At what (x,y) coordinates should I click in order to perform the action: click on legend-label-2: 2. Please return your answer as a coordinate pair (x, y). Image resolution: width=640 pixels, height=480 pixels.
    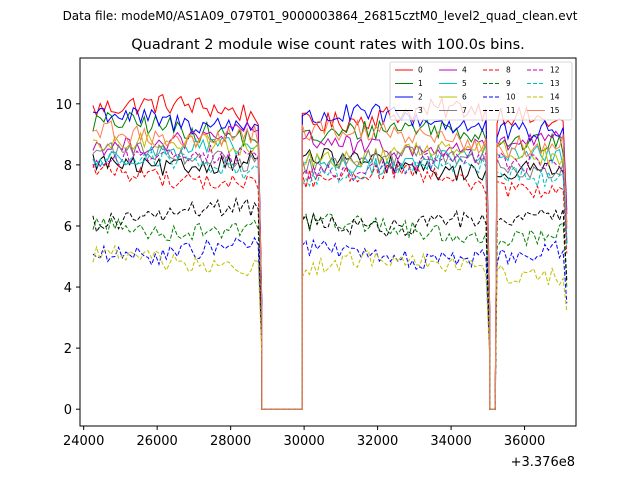
    Looking at the image, I should click on (420, 97).